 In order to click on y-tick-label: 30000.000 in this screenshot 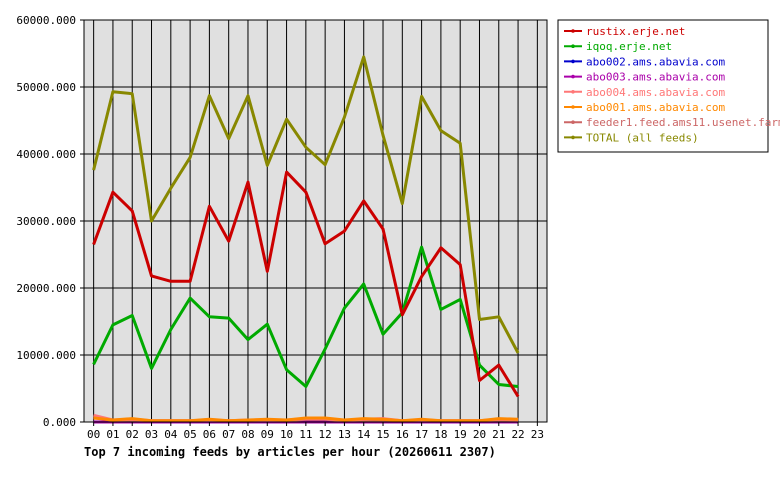, I will do `click(46, 221)`.